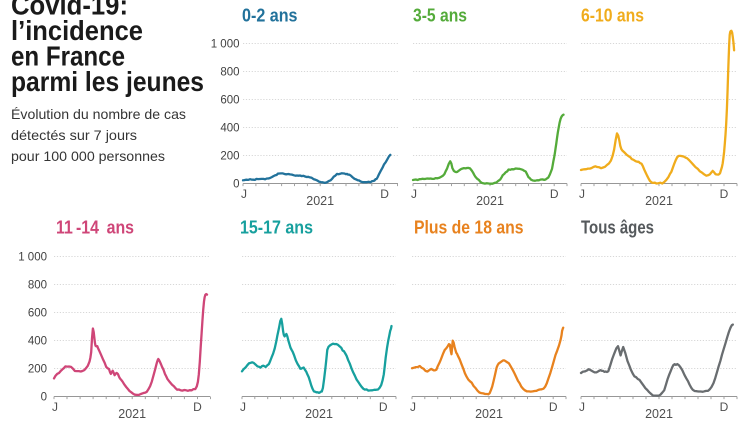 The image size is (749, 426). I want to click on svg-text: Évolution du nombre de cas, so click(98, 114).